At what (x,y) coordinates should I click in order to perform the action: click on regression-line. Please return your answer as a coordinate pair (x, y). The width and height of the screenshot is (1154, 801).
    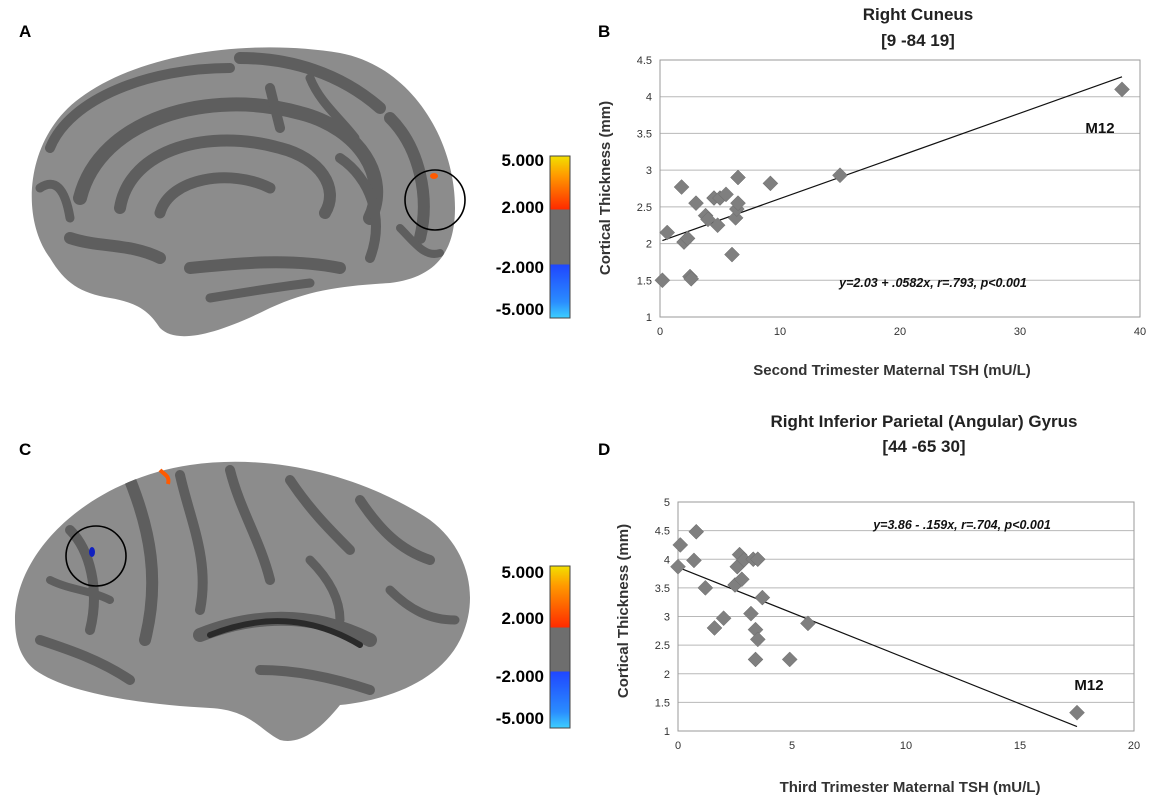
    Looking at the image, I should click on (877, 647).